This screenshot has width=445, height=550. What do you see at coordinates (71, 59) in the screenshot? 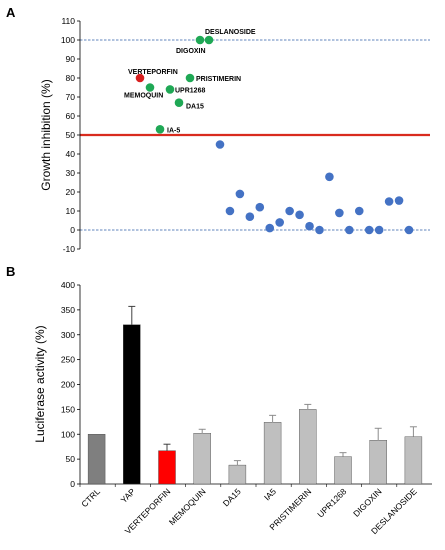
I see `panel-a-y-tick-label: 90` at bounding box center [71, 59].